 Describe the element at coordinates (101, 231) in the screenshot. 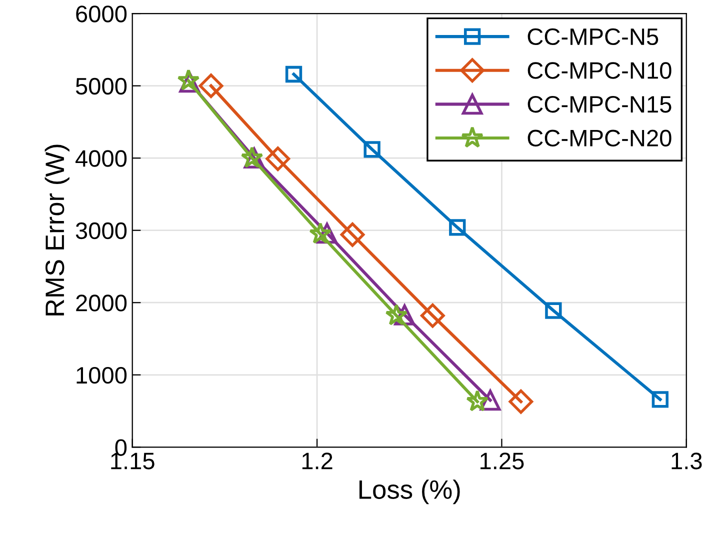

I see `y-tick-label: 3000` at that location.